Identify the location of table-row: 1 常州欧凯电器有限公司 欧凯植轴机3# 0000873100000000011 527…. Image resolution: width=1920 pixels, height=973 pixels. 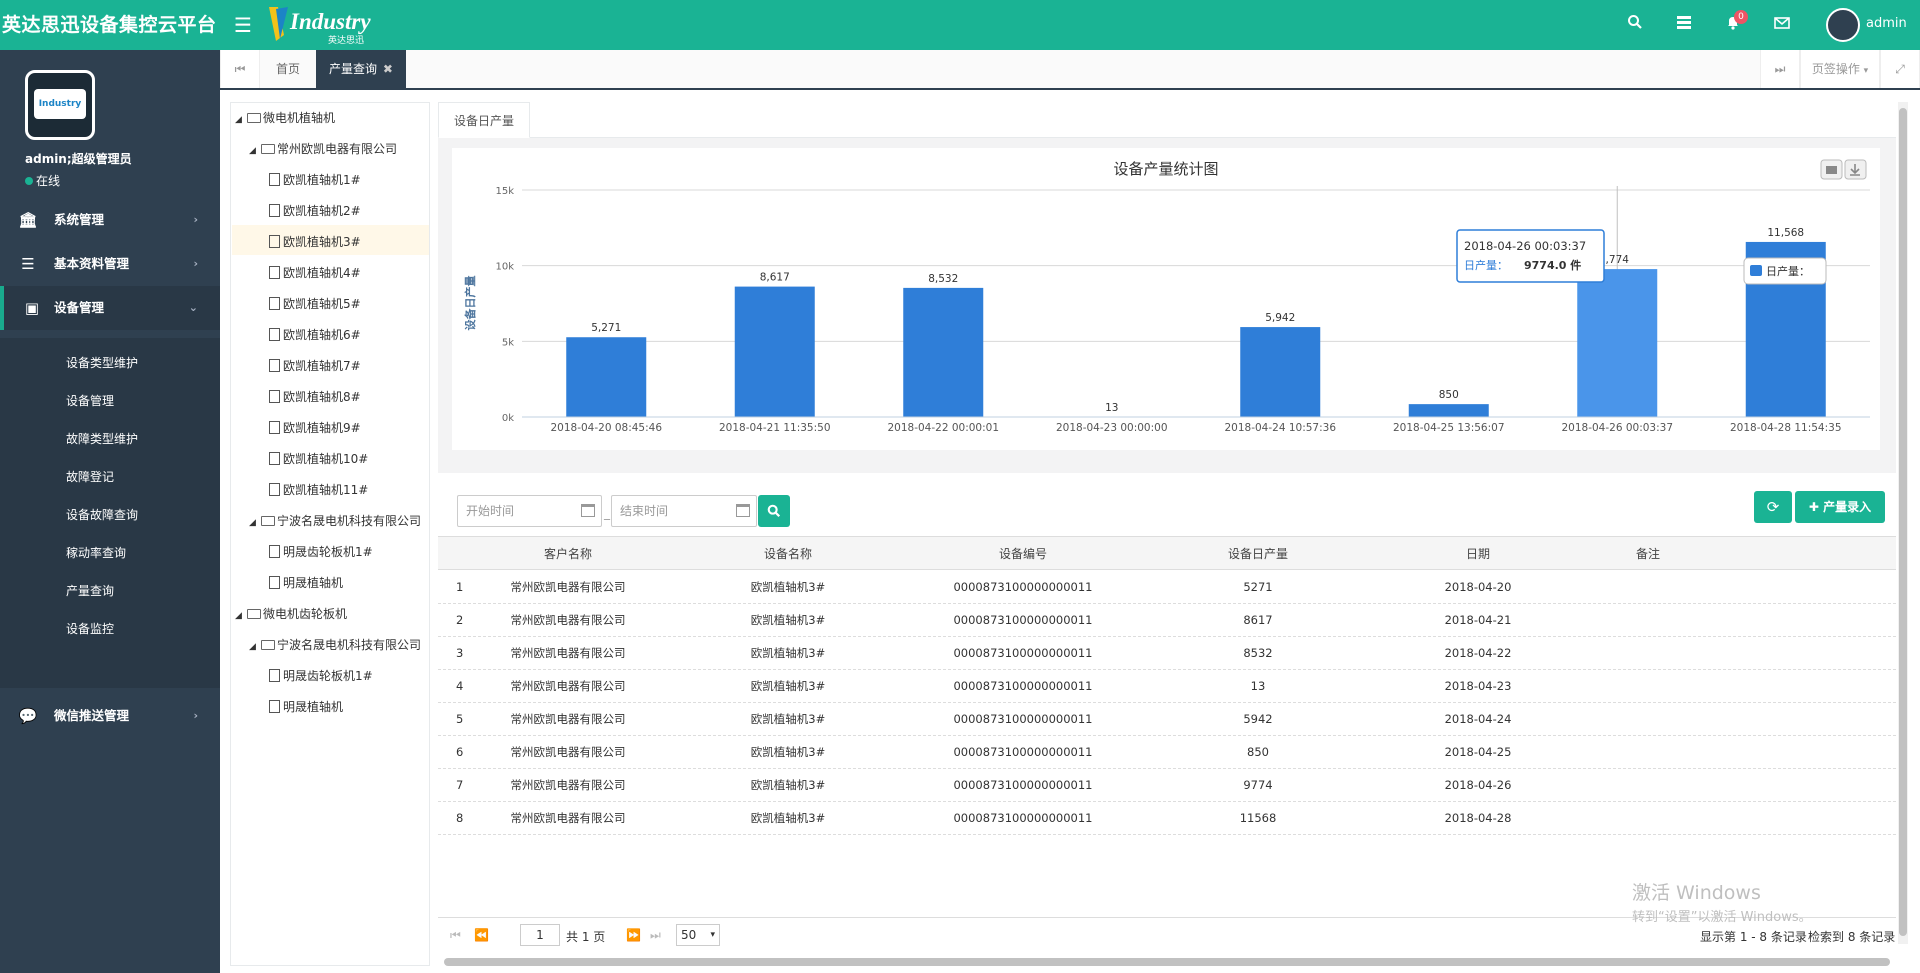
(1167, 587).